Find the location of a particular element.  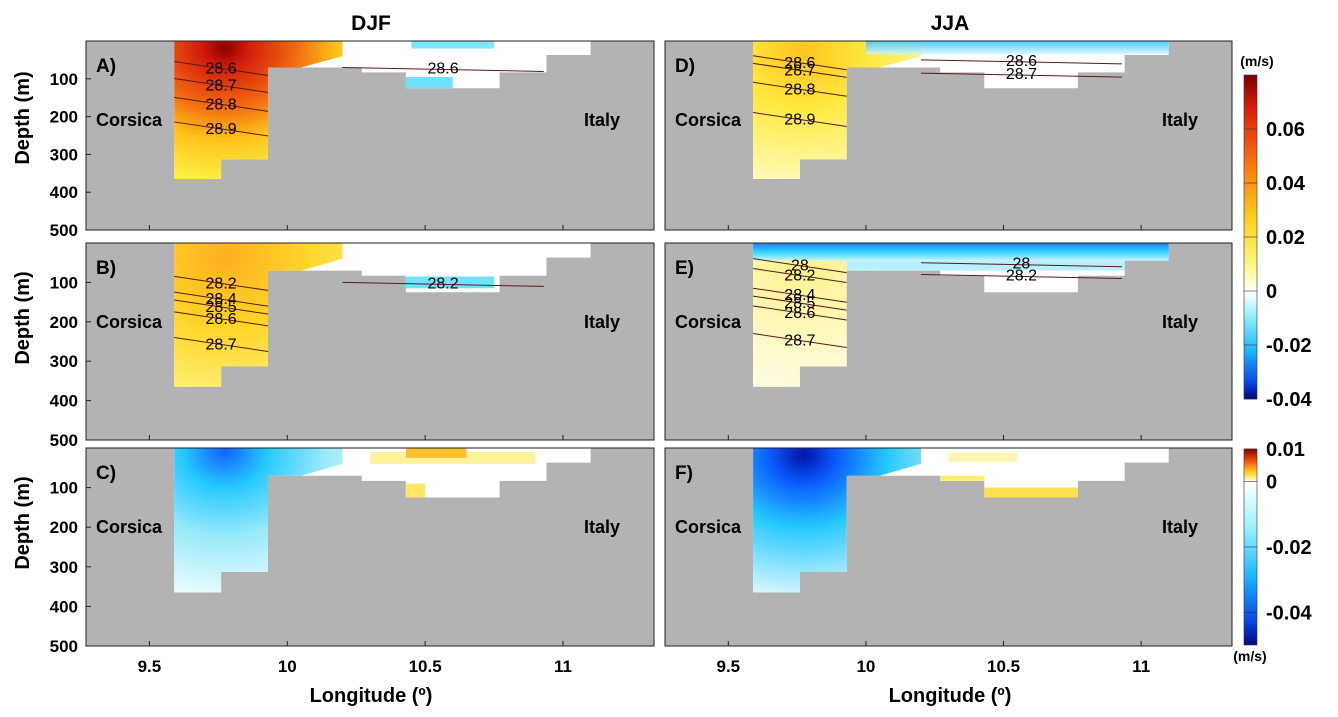

colorbar-diff-ticks: 0.01 0 -0.02 -0.04 is located at coordinates (1278, 531).